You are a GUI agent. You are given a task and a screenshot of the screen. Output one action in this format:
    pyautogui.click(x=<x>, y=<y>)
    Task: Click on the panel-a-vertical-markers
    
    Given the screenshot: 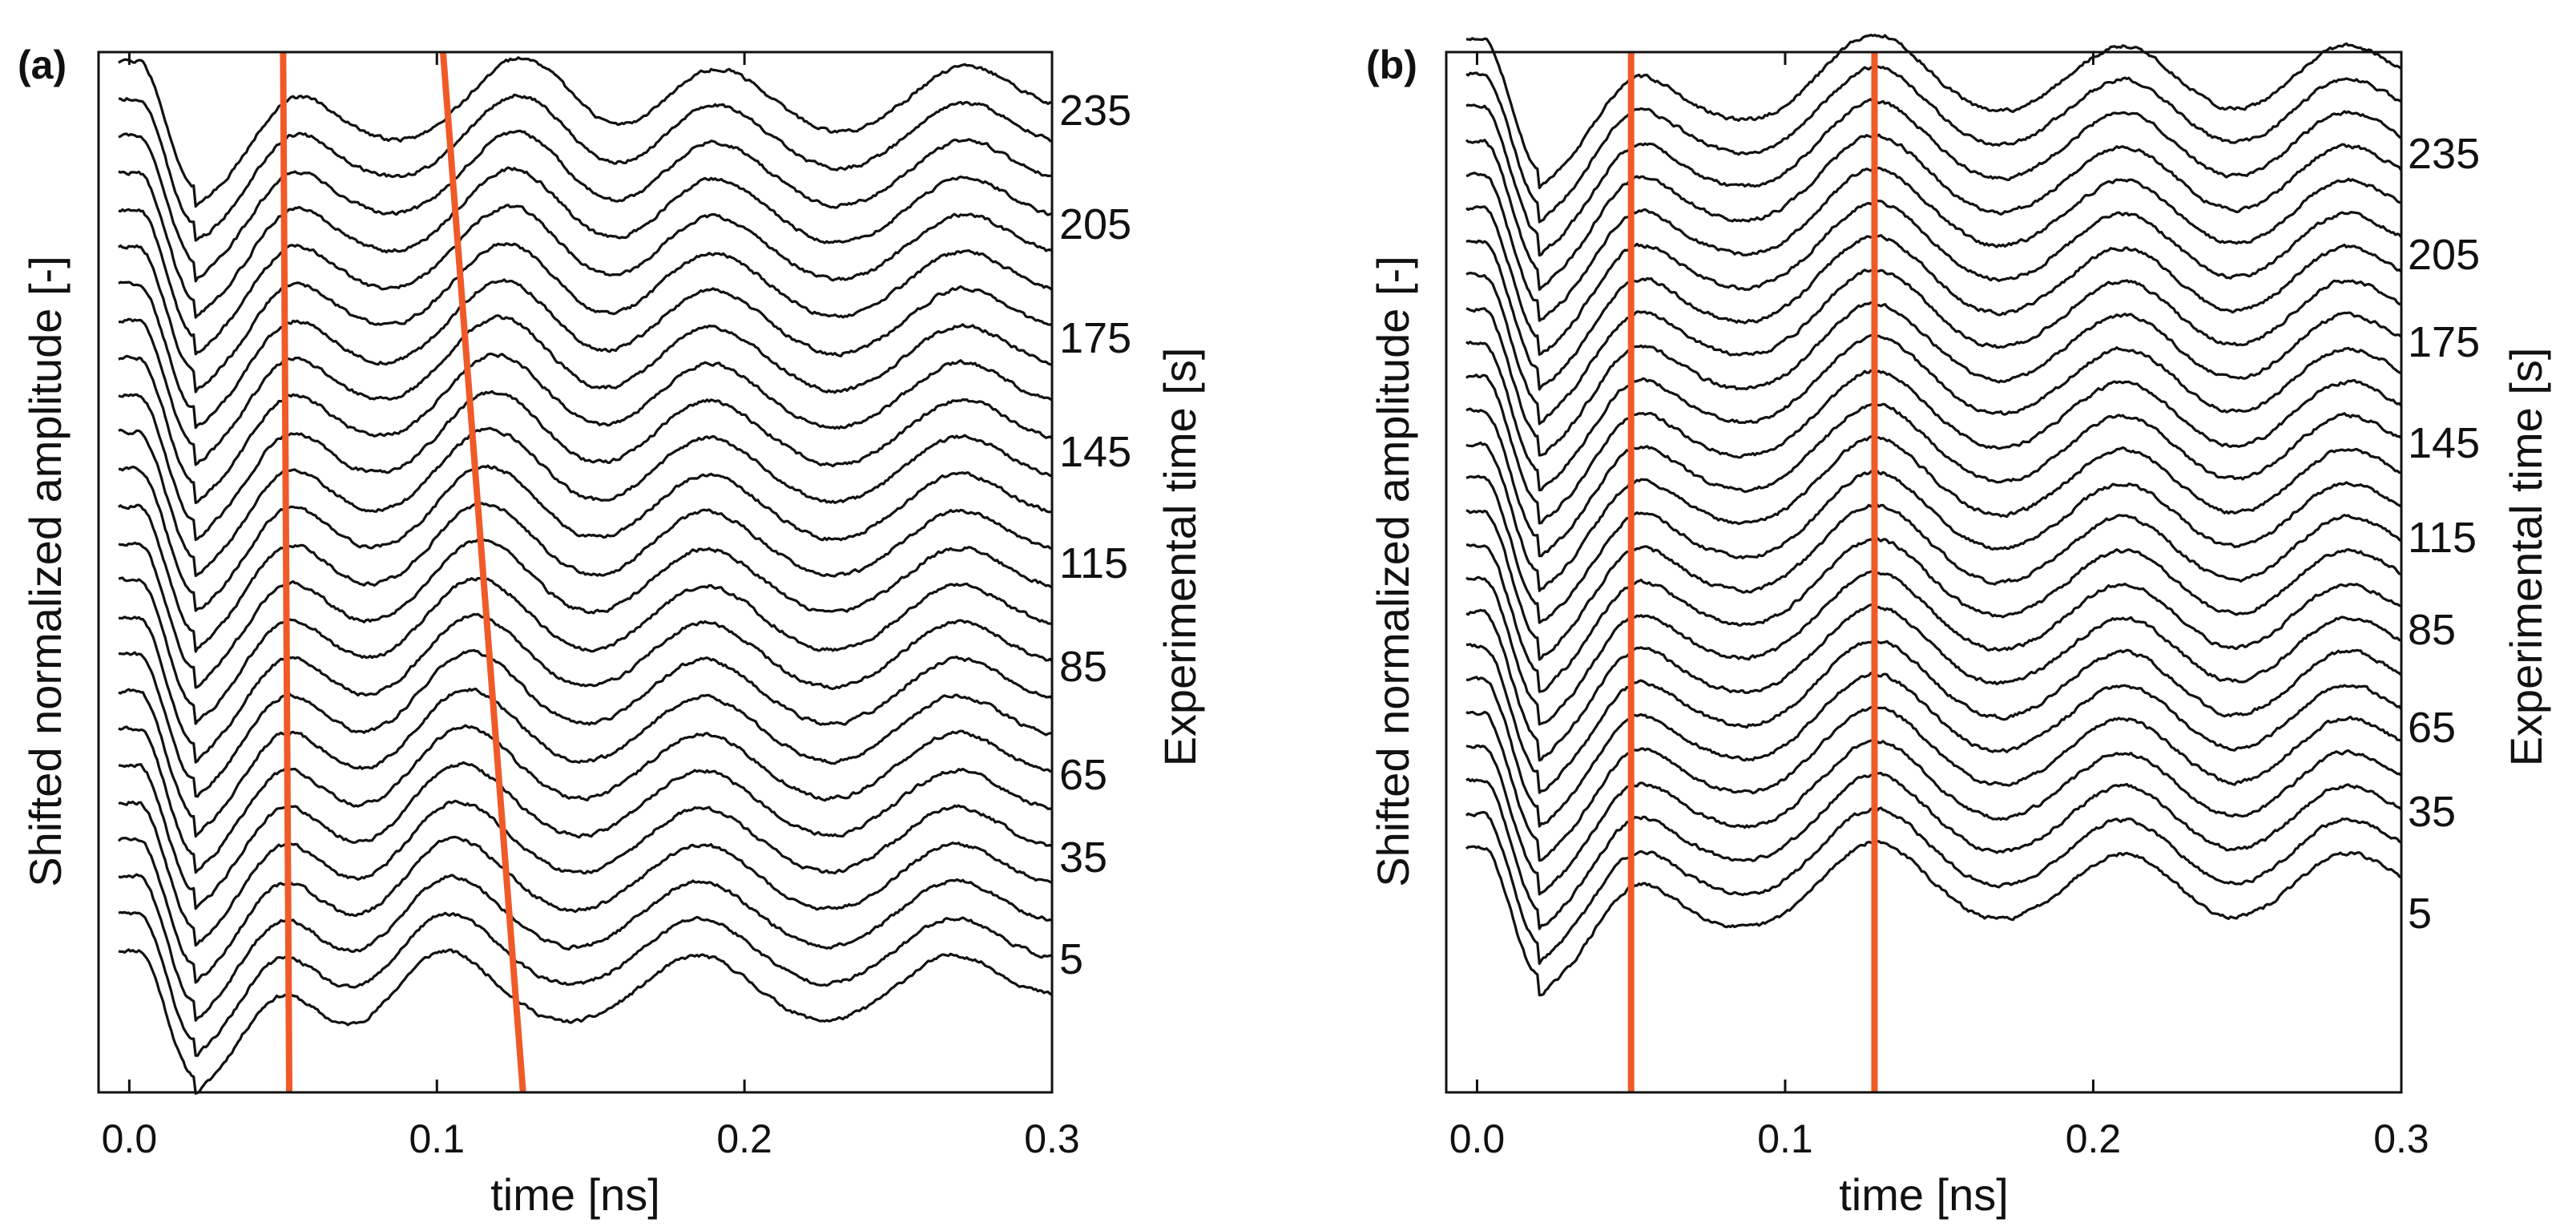 What is the action you would take?
    pyautogui.click(x=403, y=572)
    